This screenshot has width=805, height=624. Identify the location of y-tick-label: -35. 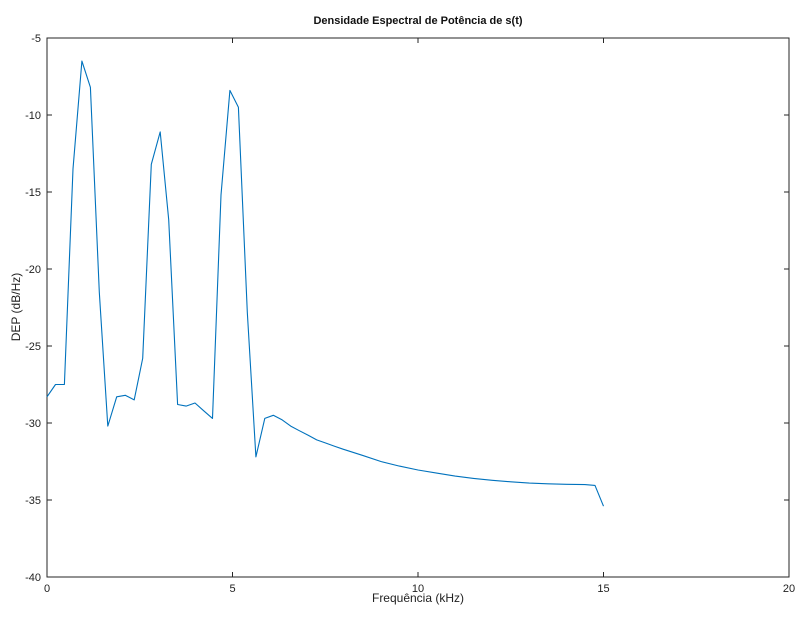
(33, 501).